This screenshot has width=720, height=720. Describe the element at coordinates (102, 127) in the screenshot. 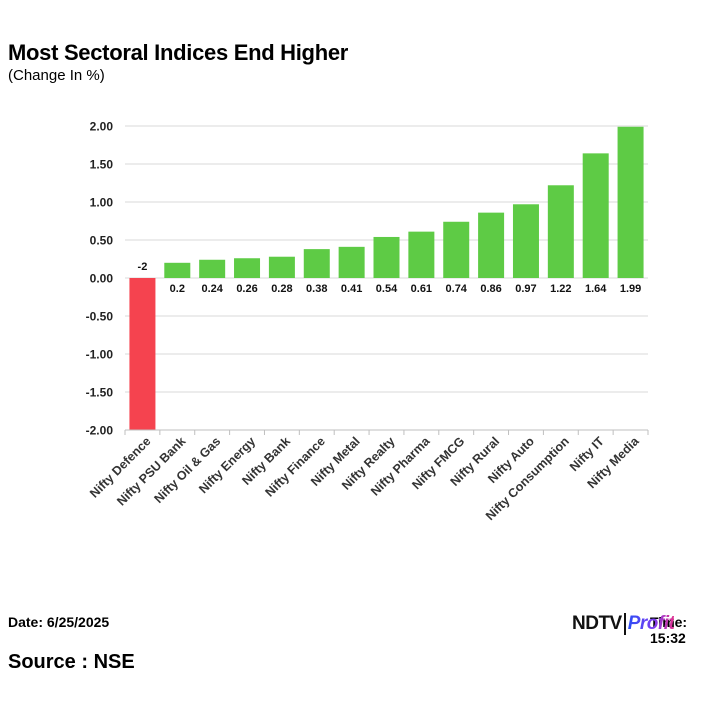

I see `y-tick-label: 2.00` at that location.